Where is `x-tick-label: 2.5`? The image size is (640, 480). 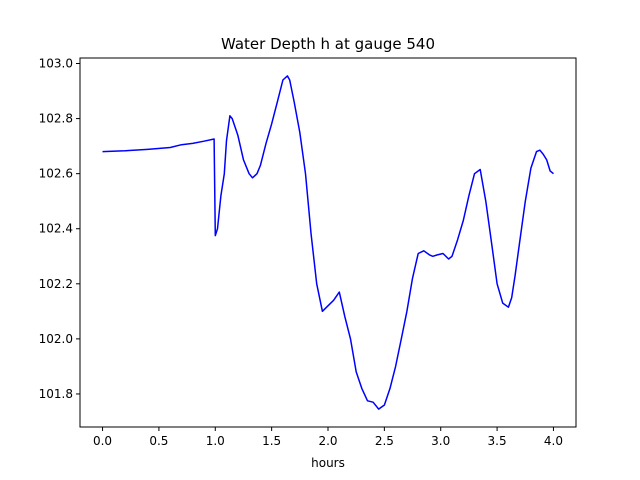 x-tick-label: 2.5 is located at coordinates (384, 441).